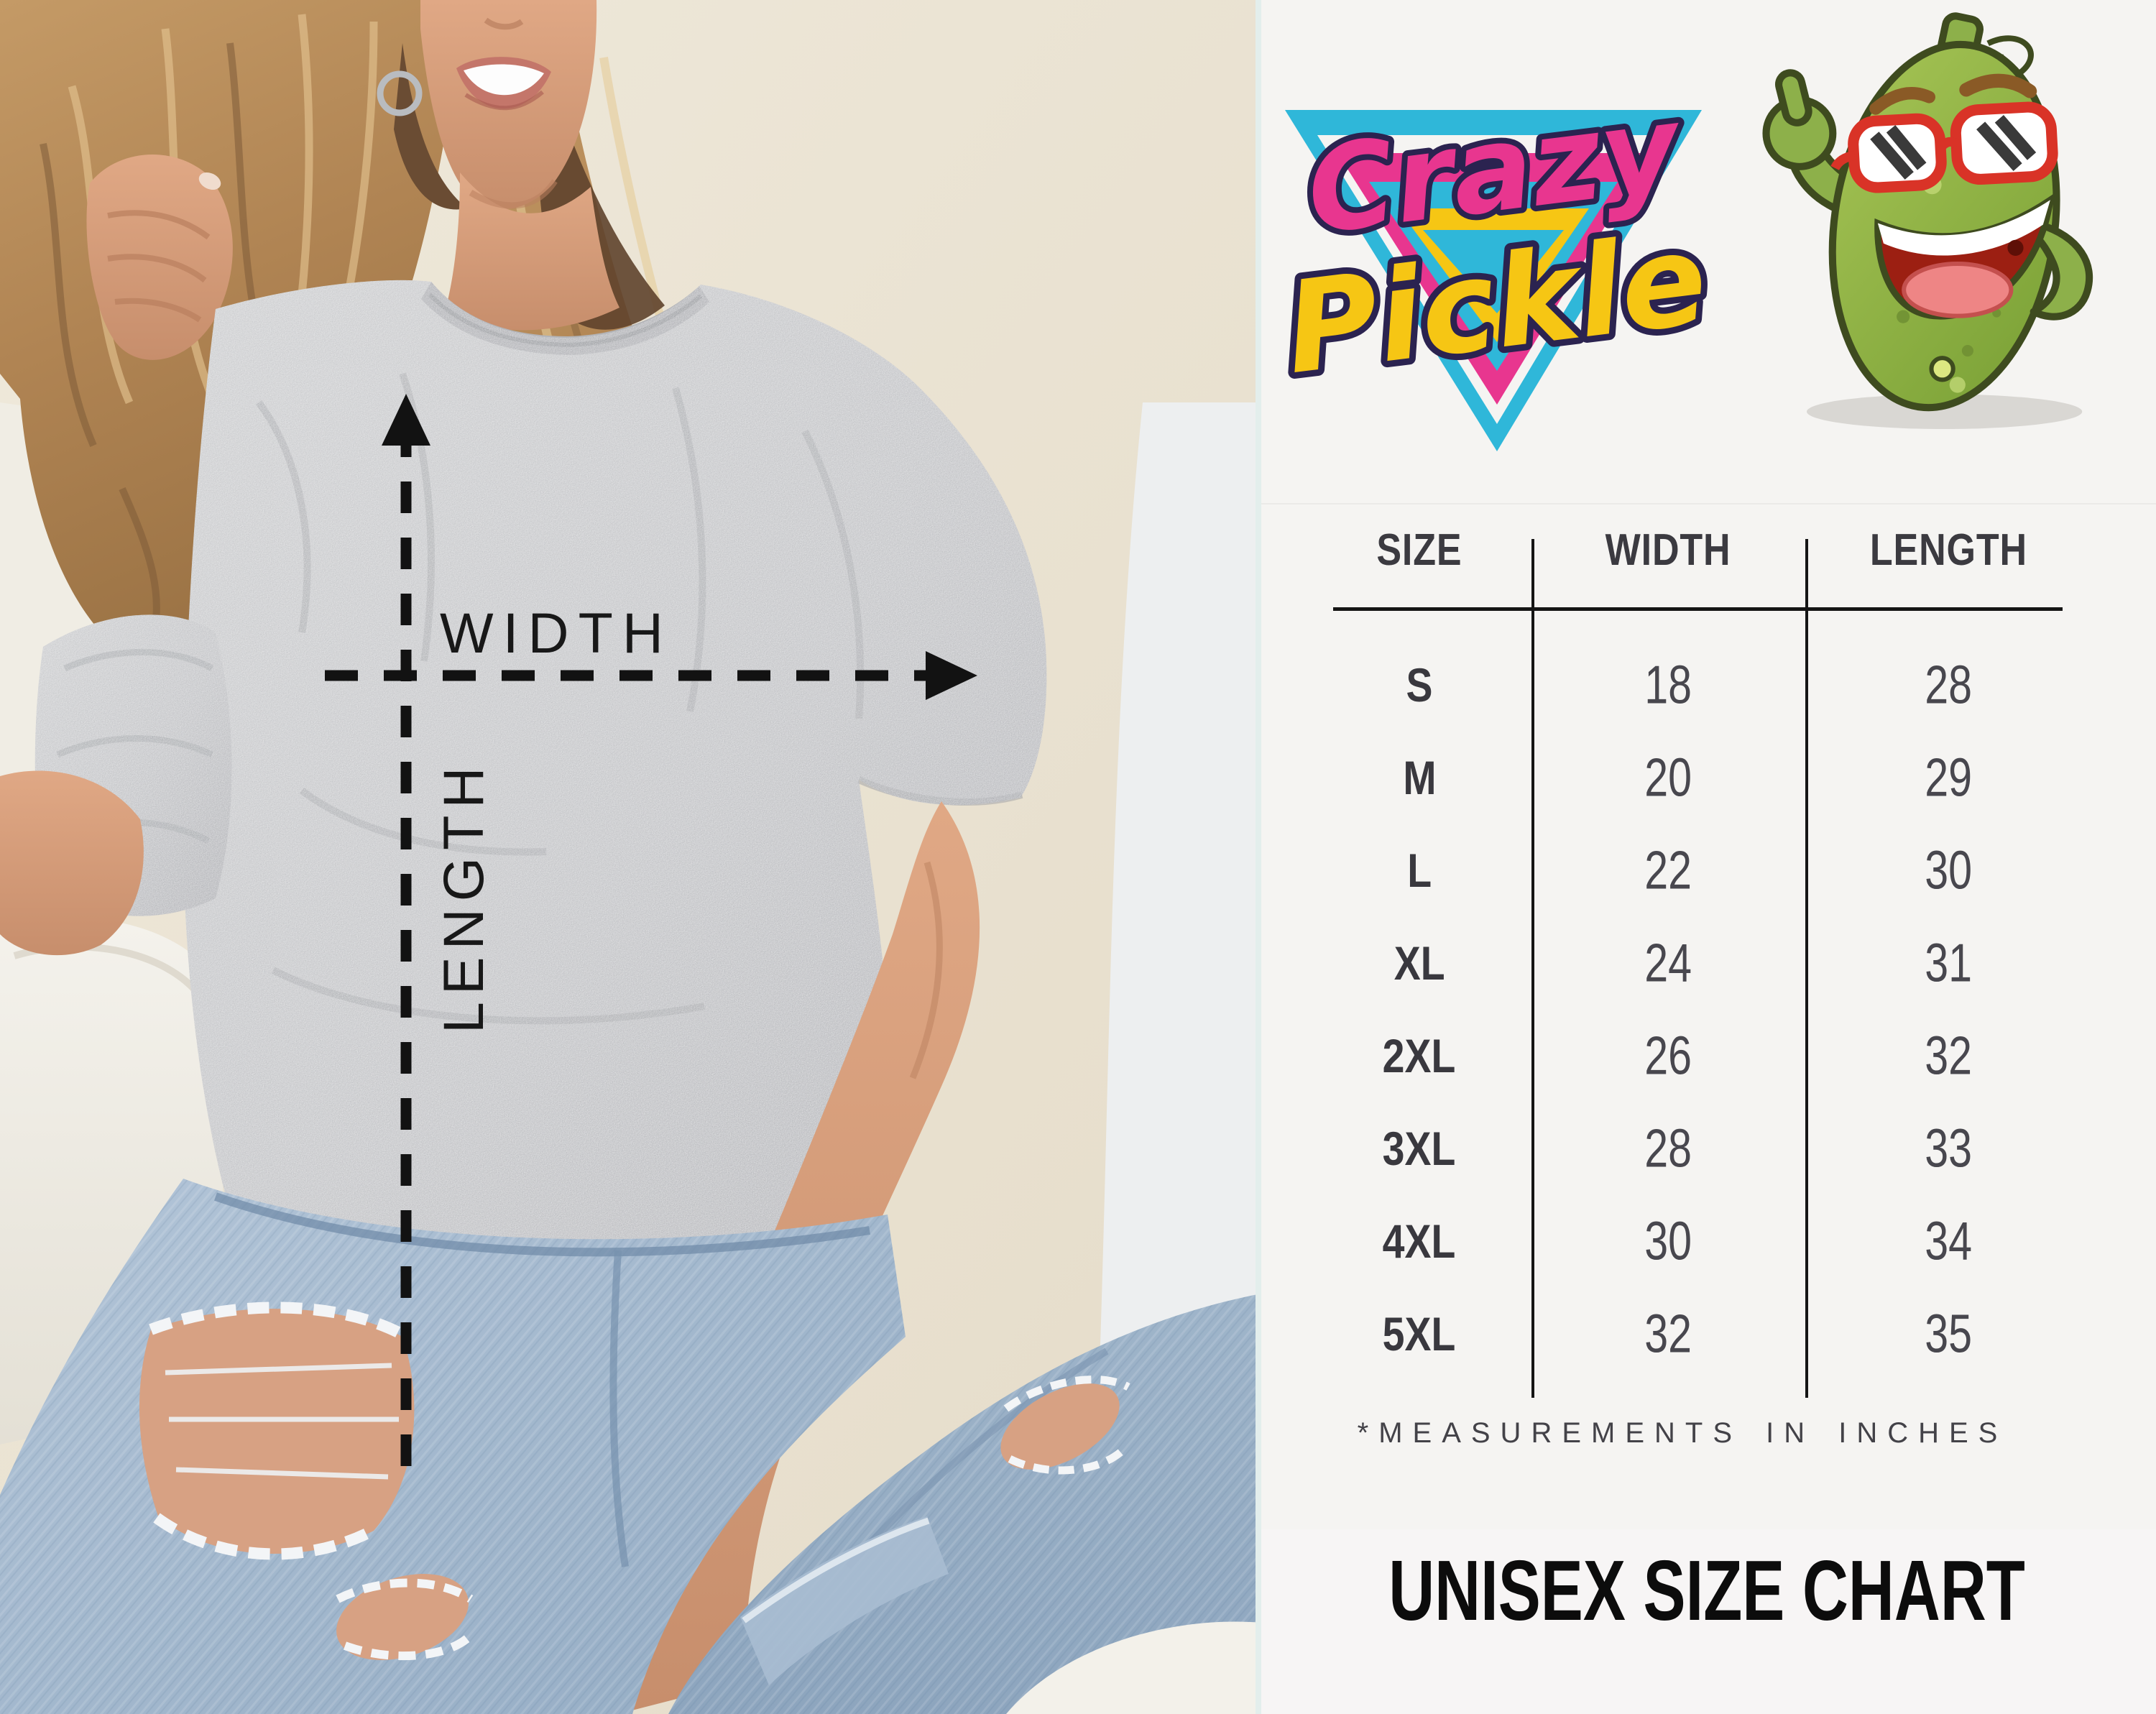  Describe the element at coordinates (1668, 870) in the screenshot. I see `width-cell: 22` at that location.